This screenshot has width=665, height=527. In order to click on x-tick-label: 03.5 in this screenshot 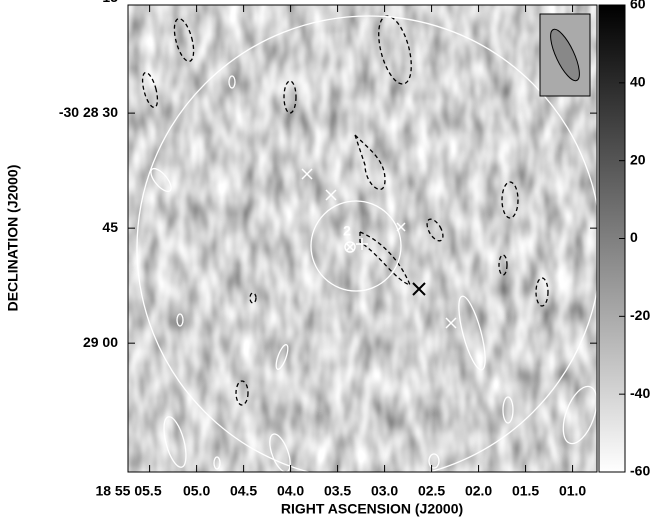, I will do `click(337, 491)`.